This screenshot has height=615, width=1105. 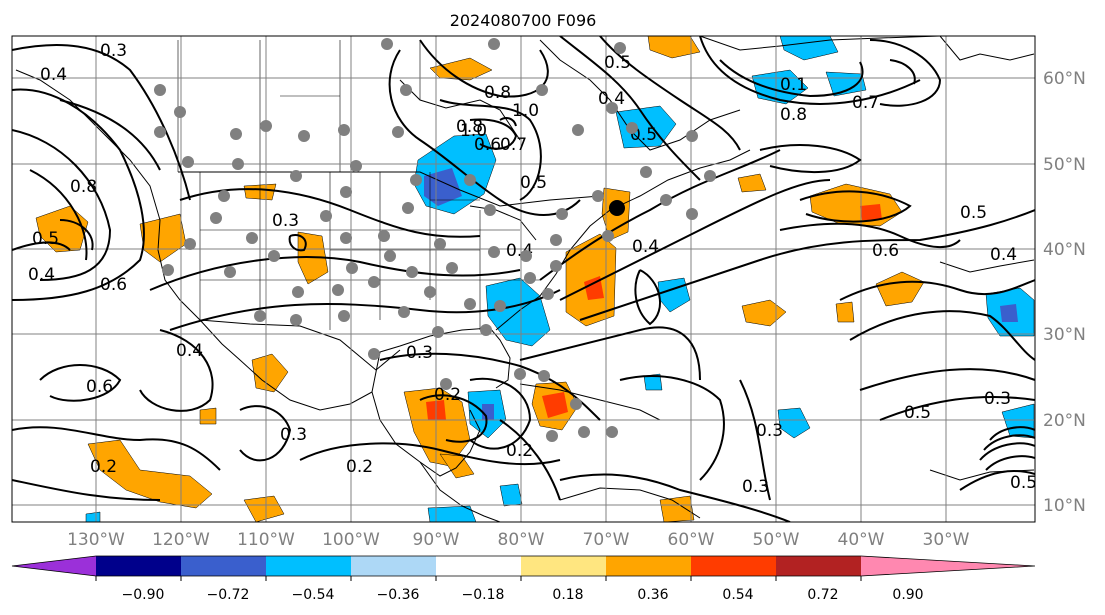 What do you see at coordinates (1064, 79) in the screenshot?
I see `lat-label: 60°N` at bounding box center [1064, 79].